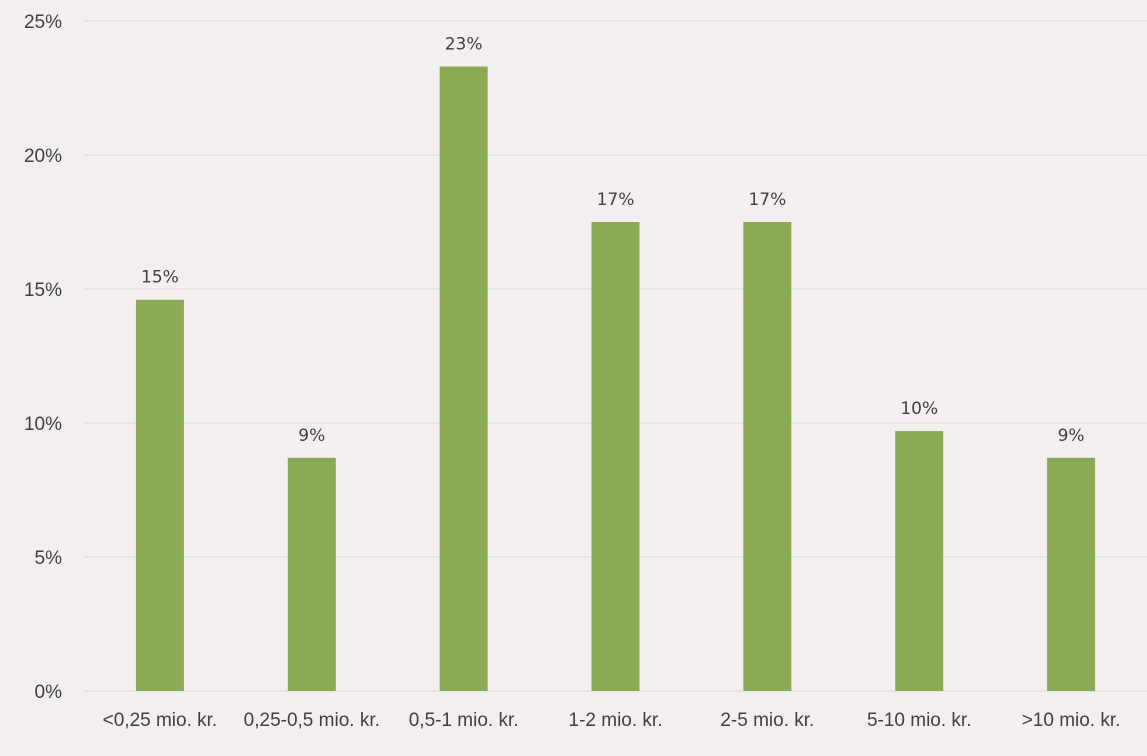  What do you see at coordinates (1071, 720) in the screenshot?
I see `x-tick-label: >10 mio. kr.` at bounding box center [1071, 720].